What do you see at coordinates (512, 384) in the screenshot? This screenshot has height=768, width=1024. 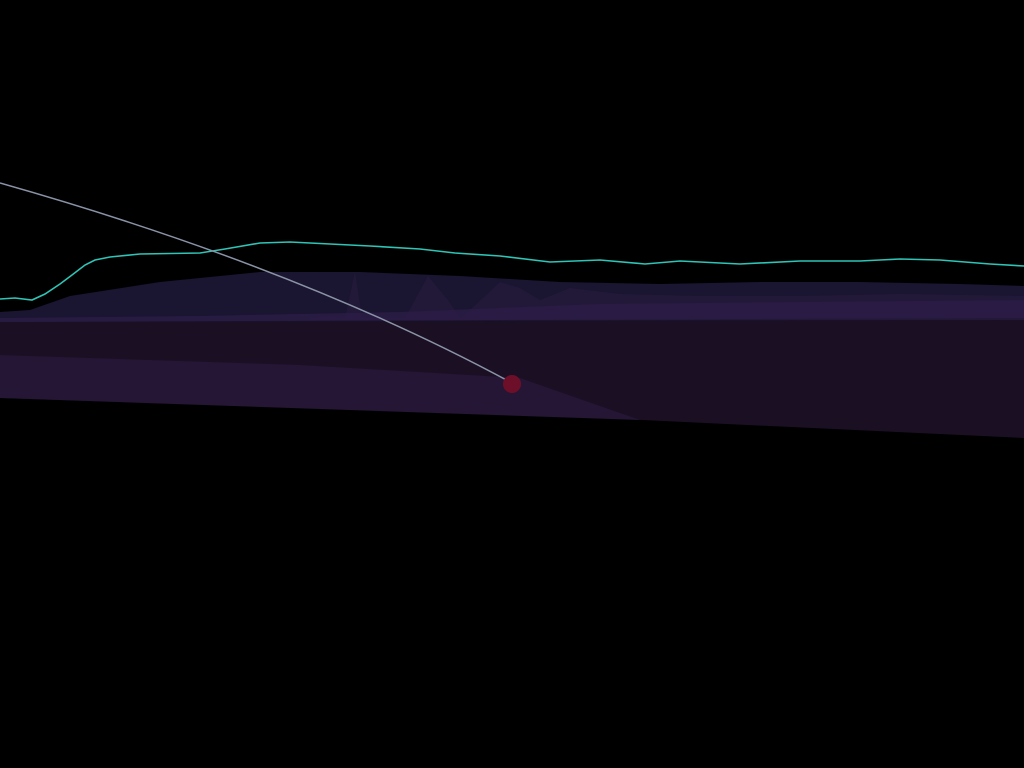 I see `ball` at bounding box center [512, 384].